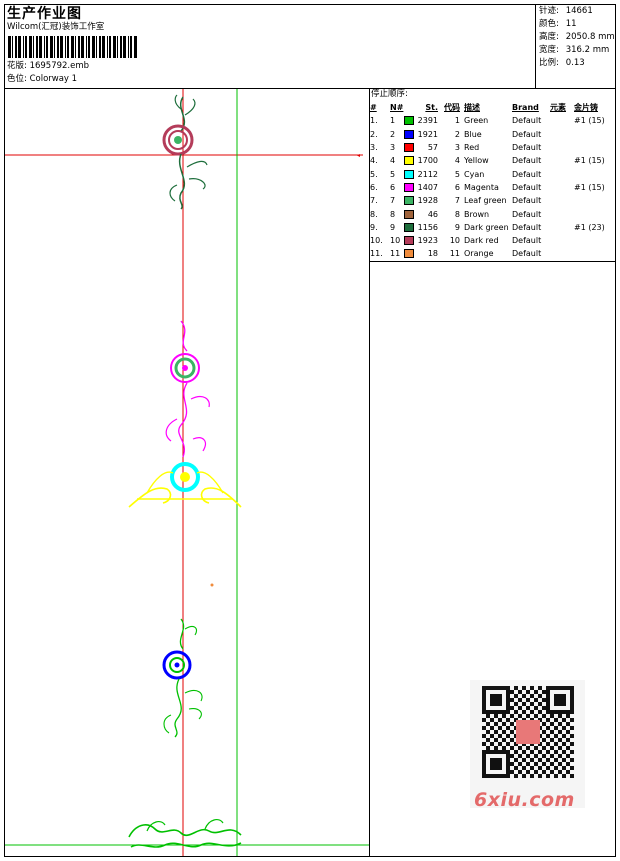  I want to click on row-stitches: 18, so click(421, 253).